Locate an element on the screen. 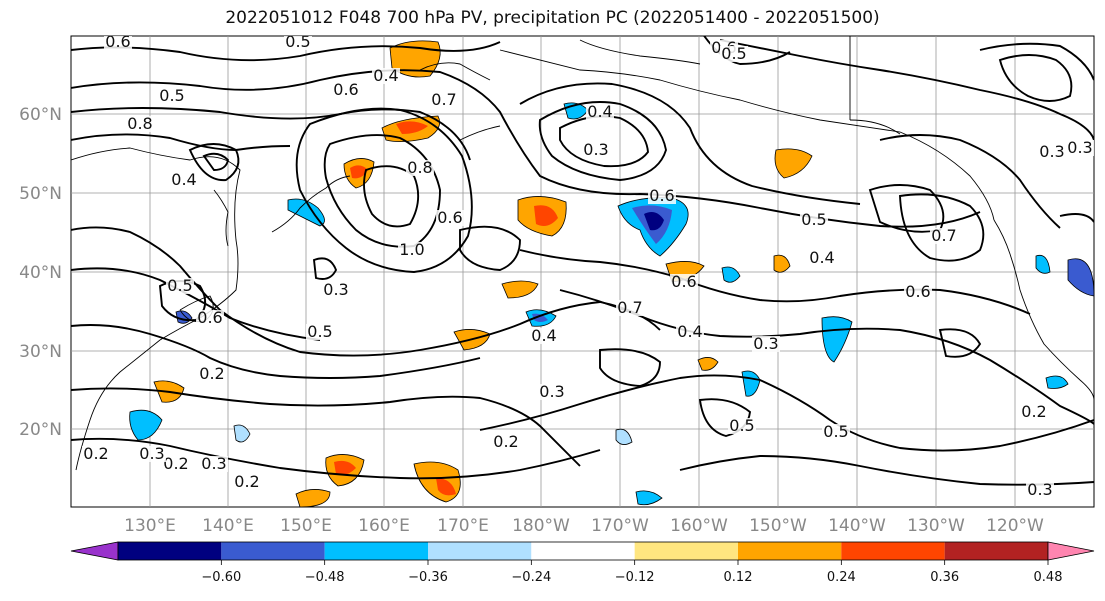  svg-text: 1.0 is located at coordinates (411, 249).